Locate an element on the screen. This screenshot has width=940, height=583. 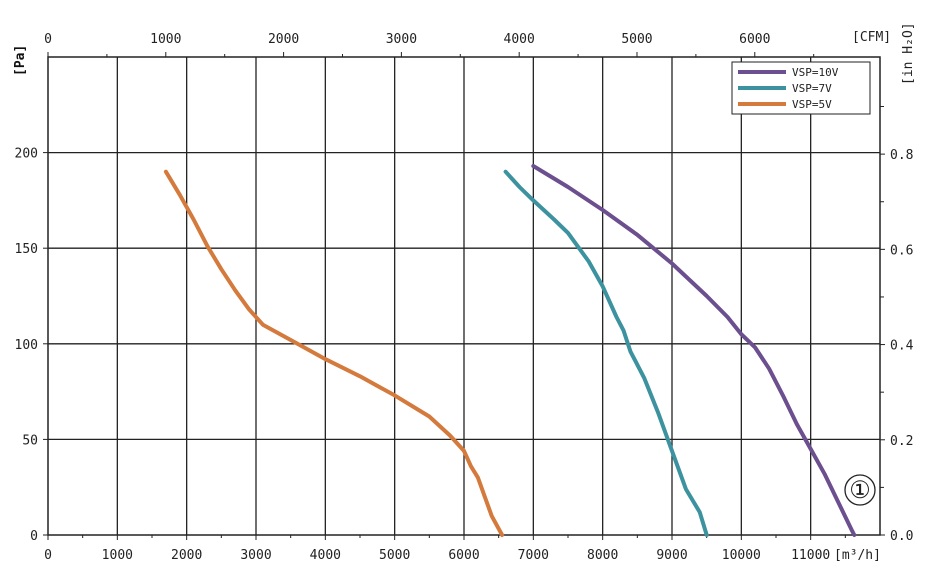
left-tick-label: 150 is located at coordinates (26, 249).